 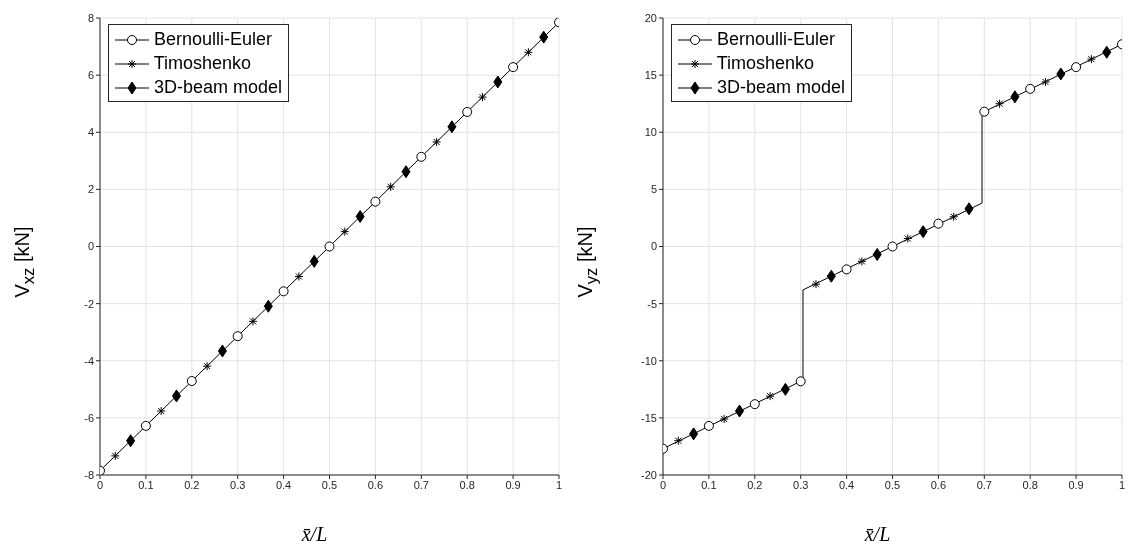 I want to click on y-tick-label: 4, so click(x=90, y=132).